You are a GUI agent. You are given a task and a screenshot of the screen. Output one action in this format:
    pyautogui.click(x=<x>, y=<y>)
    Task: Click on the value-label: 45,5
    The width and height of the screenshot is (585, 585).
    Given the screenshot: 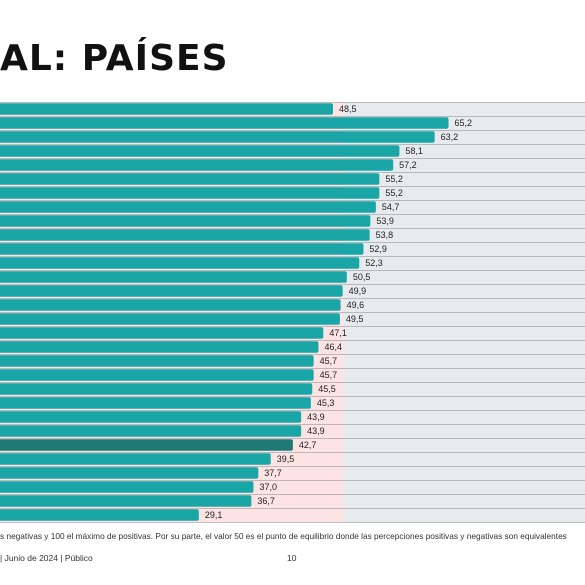 What is the action you would take?
    pyautogui.click(x=327, y=389)
    